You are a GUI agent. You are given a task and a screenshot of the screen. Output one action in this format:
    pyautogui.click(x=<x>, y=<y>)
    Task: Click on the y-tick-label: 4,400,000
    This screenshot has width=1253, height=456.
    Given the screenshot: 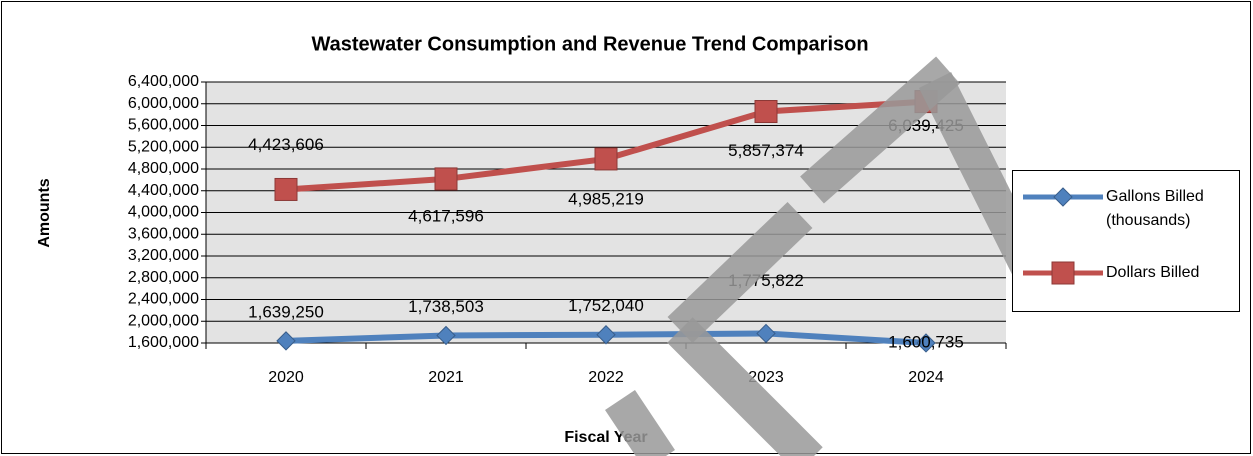 What is the action you would take?
    pyautogui.click(x=163, y=190)
    